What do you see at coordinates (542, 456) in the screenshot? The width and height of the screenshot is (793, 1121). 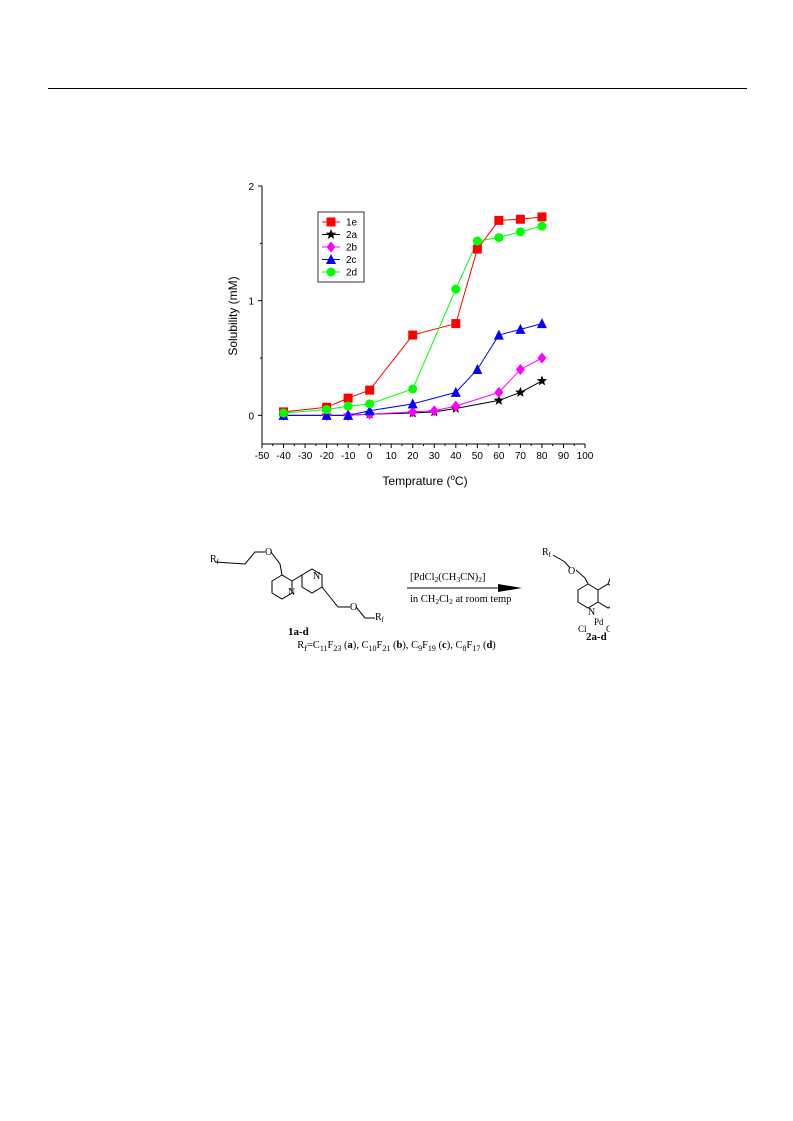 I see `x-tick-label: 80` at bounding box center [542, 456].